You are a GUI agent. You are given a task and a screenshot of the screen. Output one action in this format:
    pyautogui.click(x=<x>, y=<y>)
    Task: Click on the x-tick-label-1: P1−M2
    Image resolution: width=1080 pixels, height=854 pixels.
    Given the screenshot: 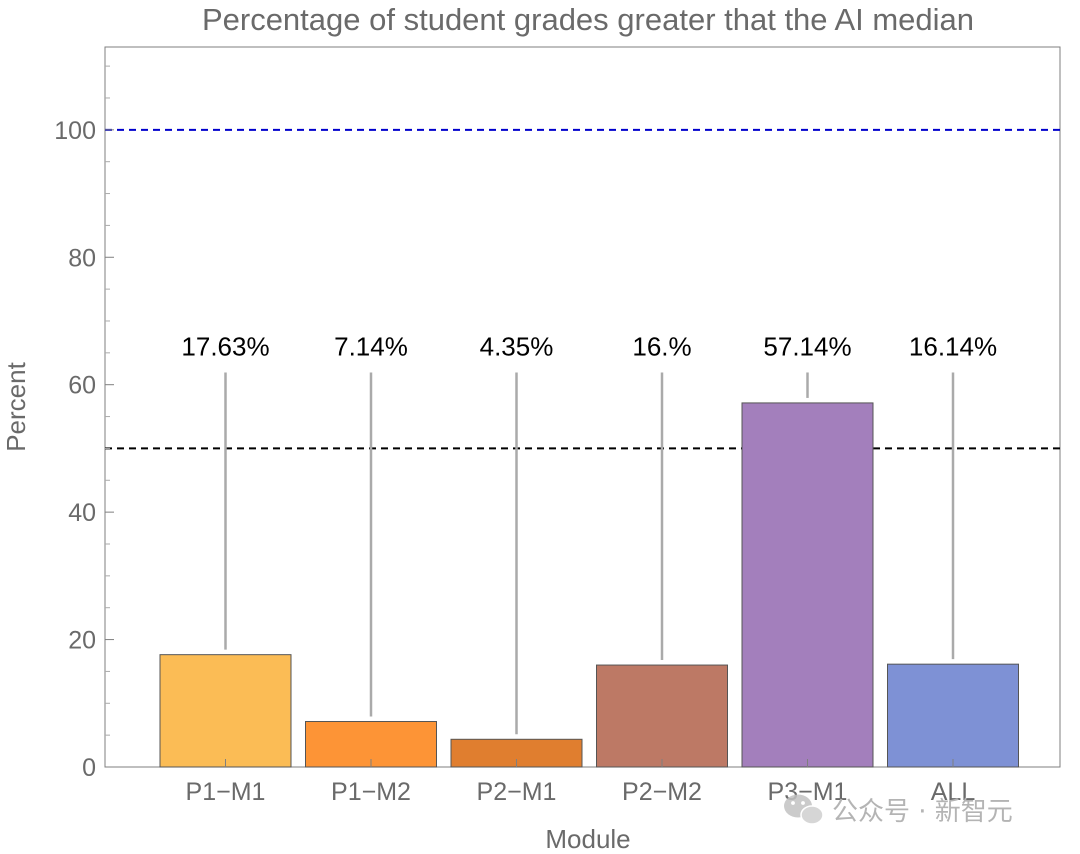 What is the action you would take?
    pyautogui.click(x=371, y=792)
    